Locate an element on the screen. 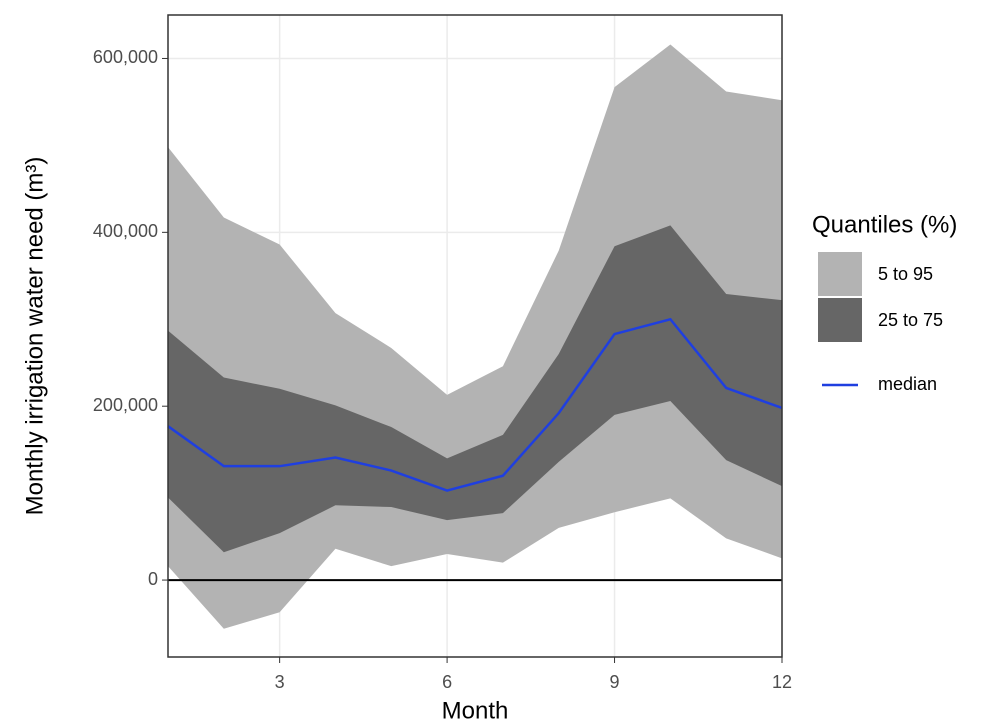 The width and height of the screenshot is (1005, 726). legend-label: median is located at coordinates (907, 384).